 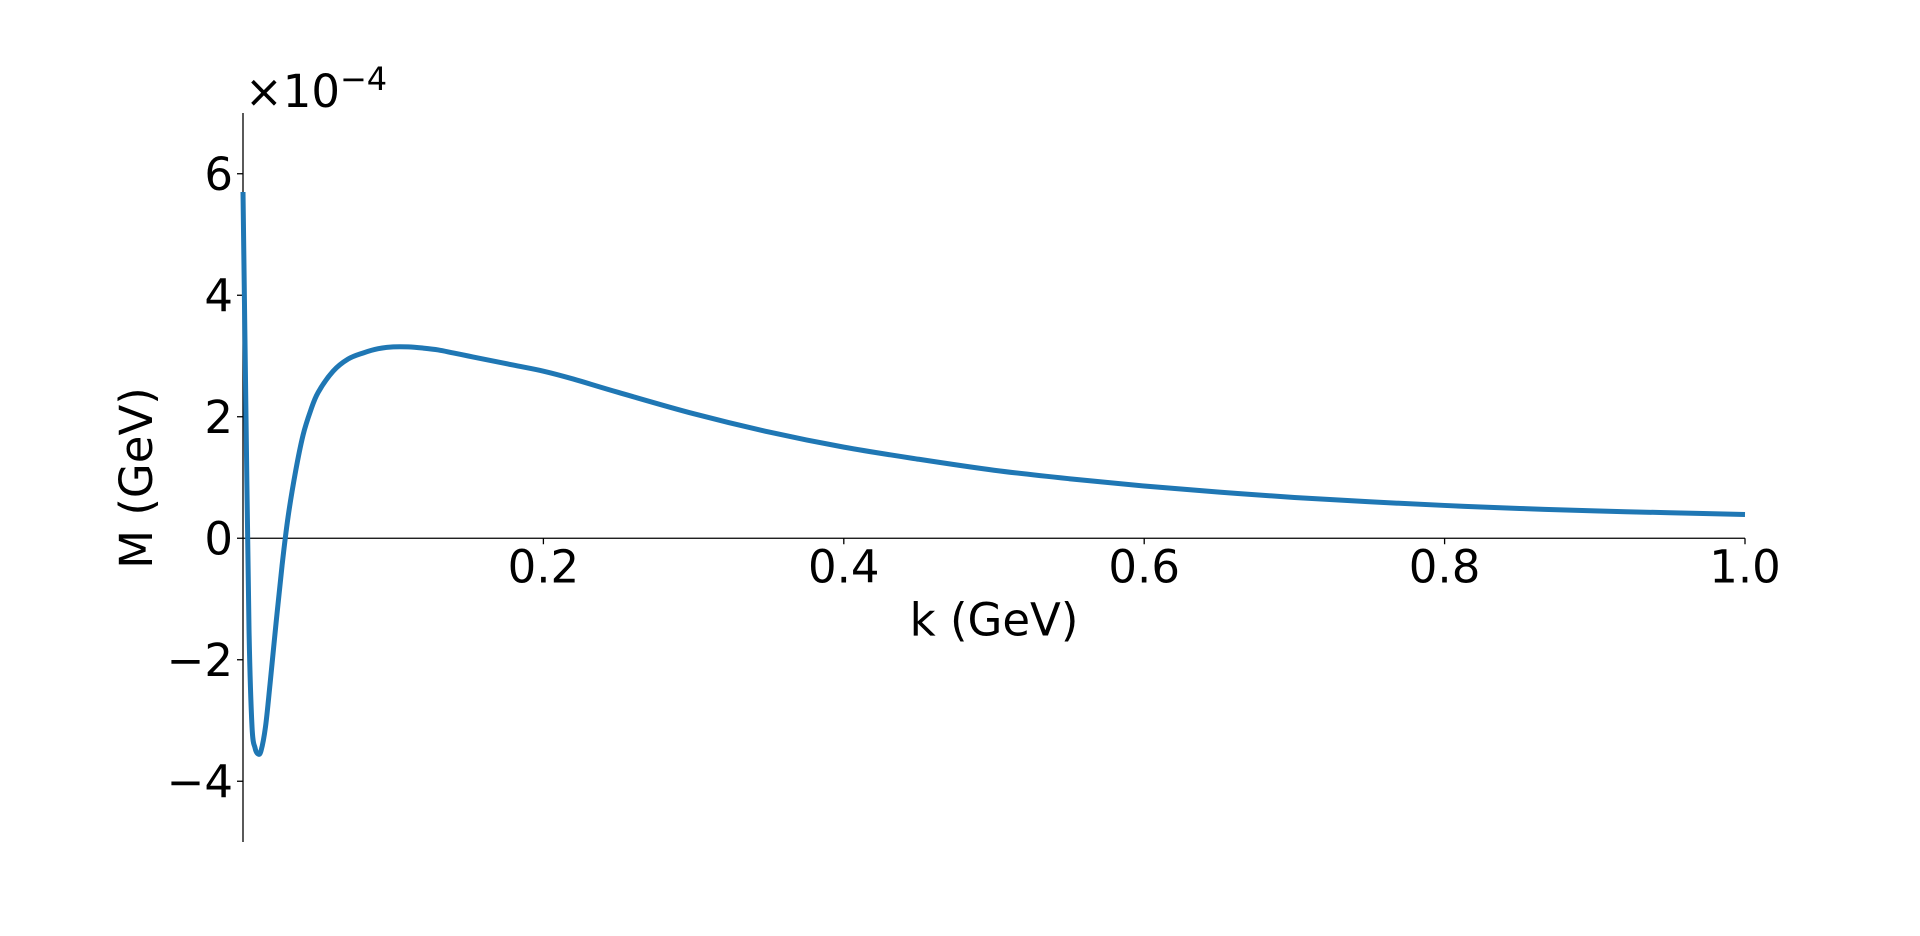 What do you see at coordinates (363, 79) in the screenshot?
I see `offset-exponent: −4` at bounding box center [363, 79].